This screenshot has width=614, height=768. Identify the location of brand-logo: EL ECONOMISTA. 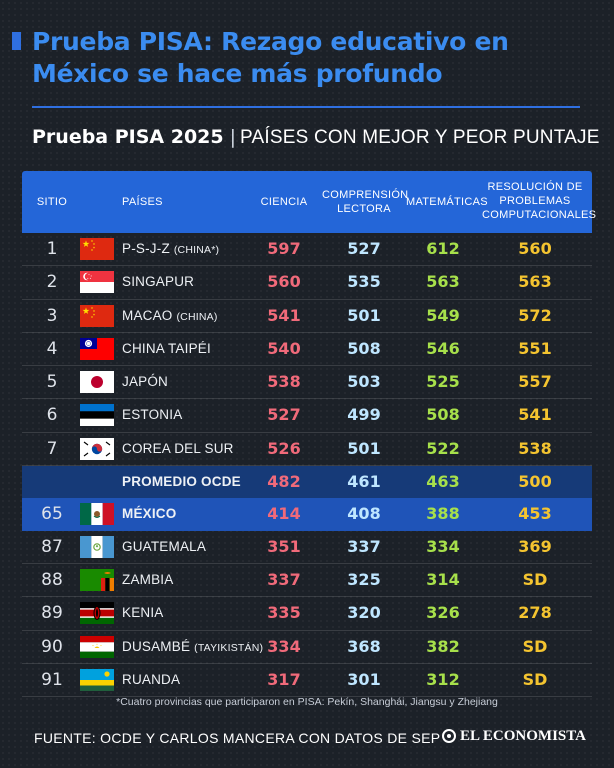
(514, 736).